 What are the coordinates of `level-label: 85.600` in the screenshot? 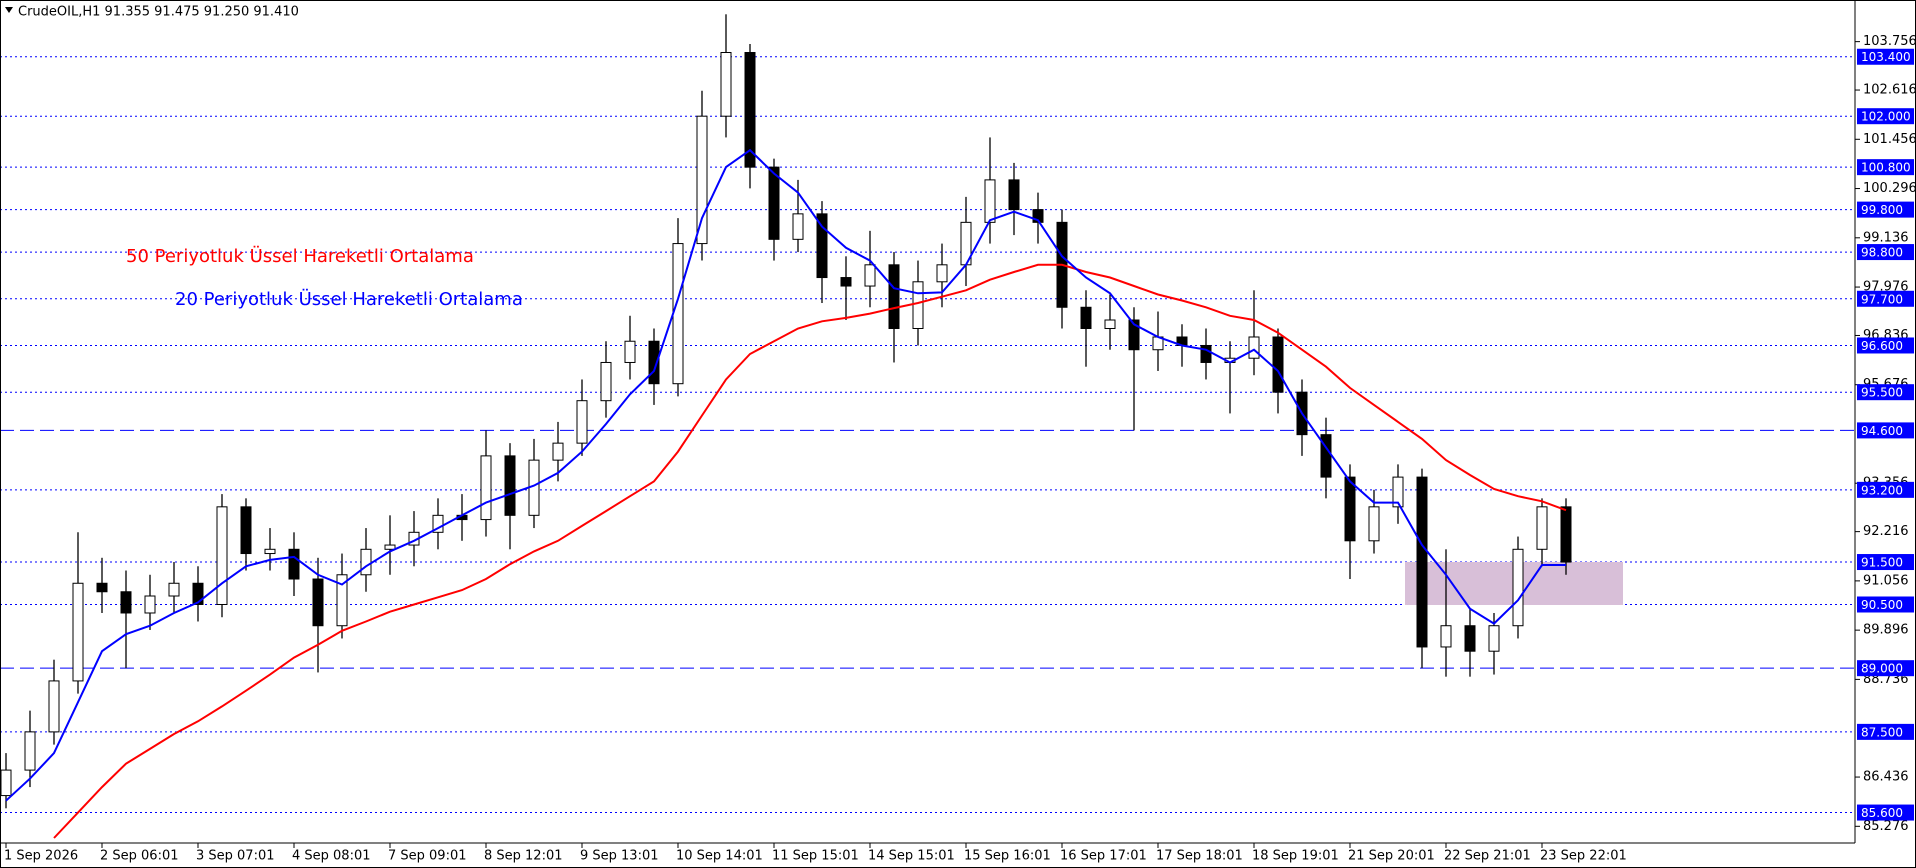 It's located at (1882, 813).